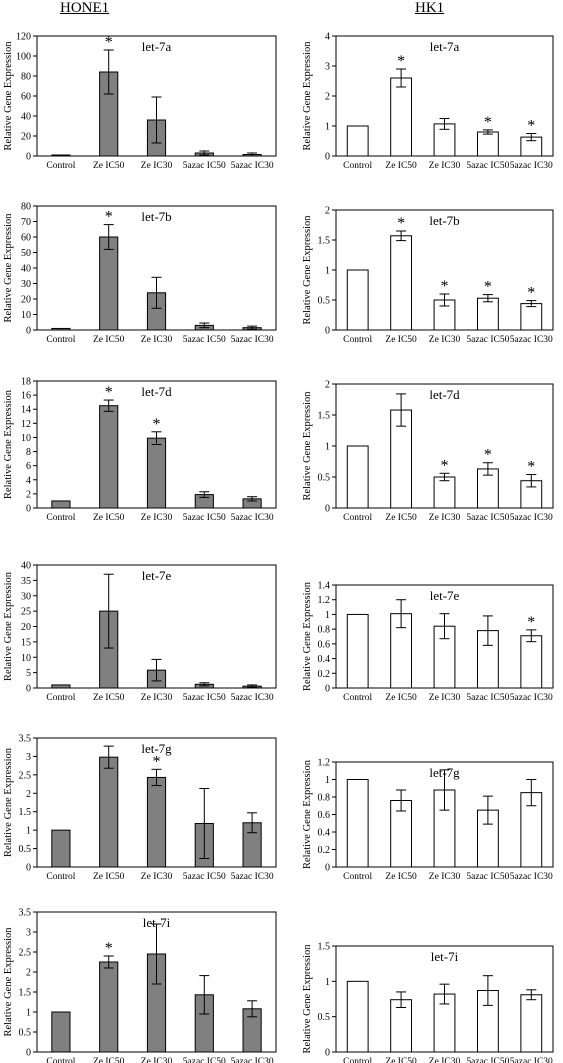 The width and height of the screenshot is (563, 1063). What do you see at coordinates (531, 622) in the screenshot?
I see `hk1-let-7e-significance-mark-5: *` at bounding box center [531, 622].